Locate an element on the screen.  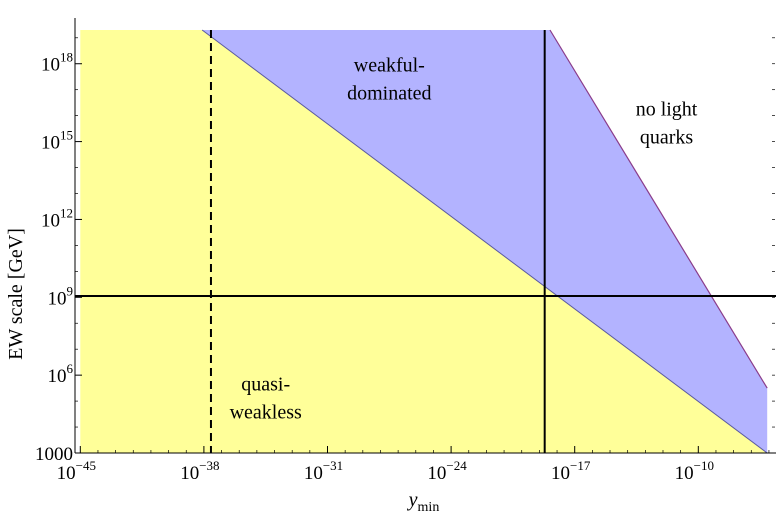
region-label-line: weakless is located at coordinates (266, 413).